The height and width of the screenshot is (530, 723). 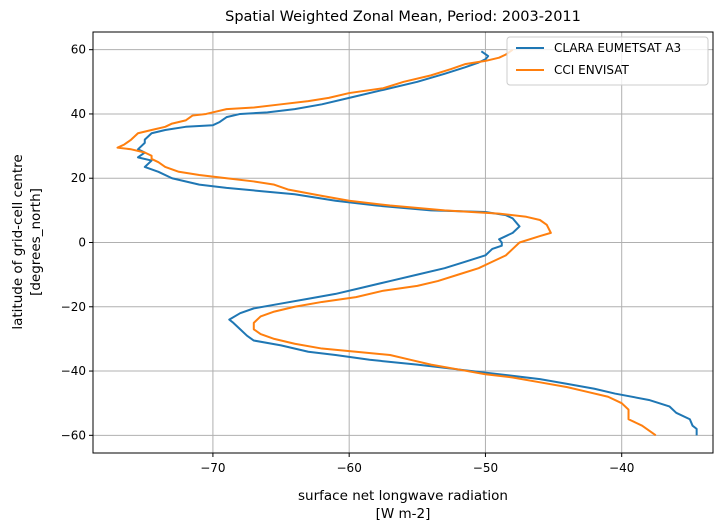 What do you see at coordinates (78, 178) in the screenshot?
I see `y-tick-label: 20` at bounding box center [78, 178].